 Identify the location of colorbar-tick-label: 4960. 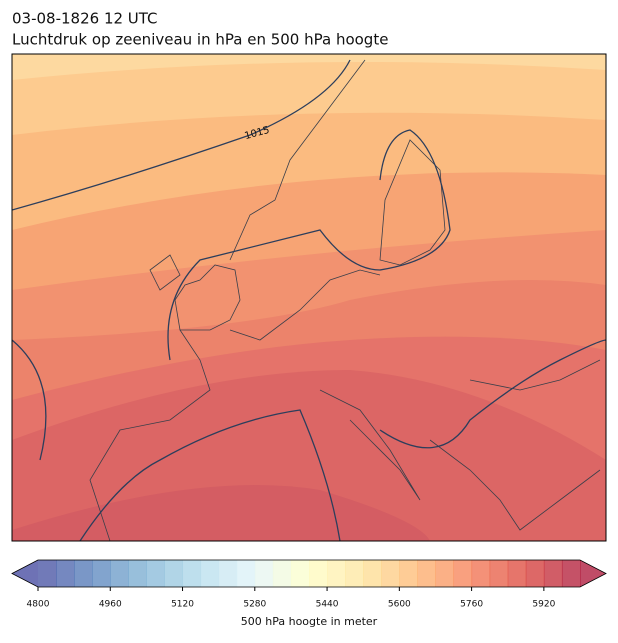
(110, 605).